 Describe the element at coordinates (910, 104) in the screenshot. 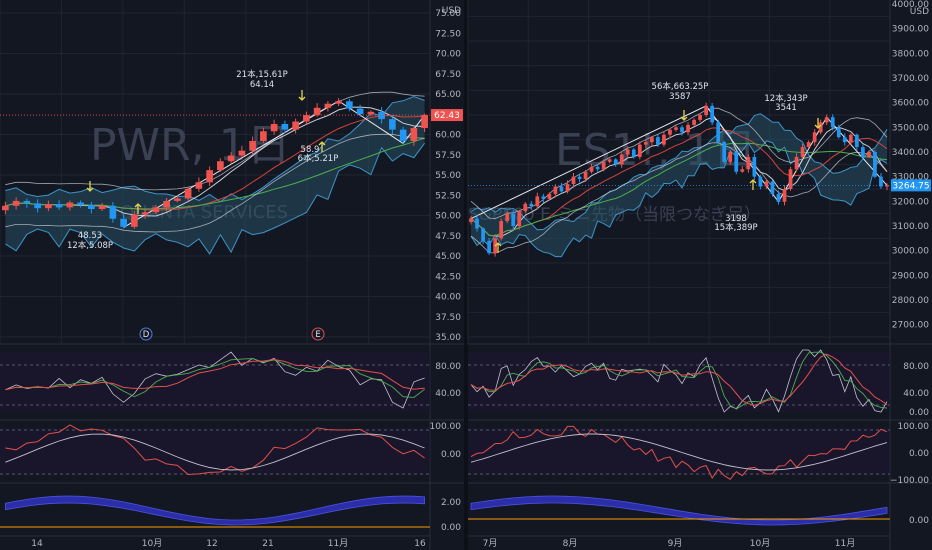

I see `price-tick-label: 3600.00` at that location.